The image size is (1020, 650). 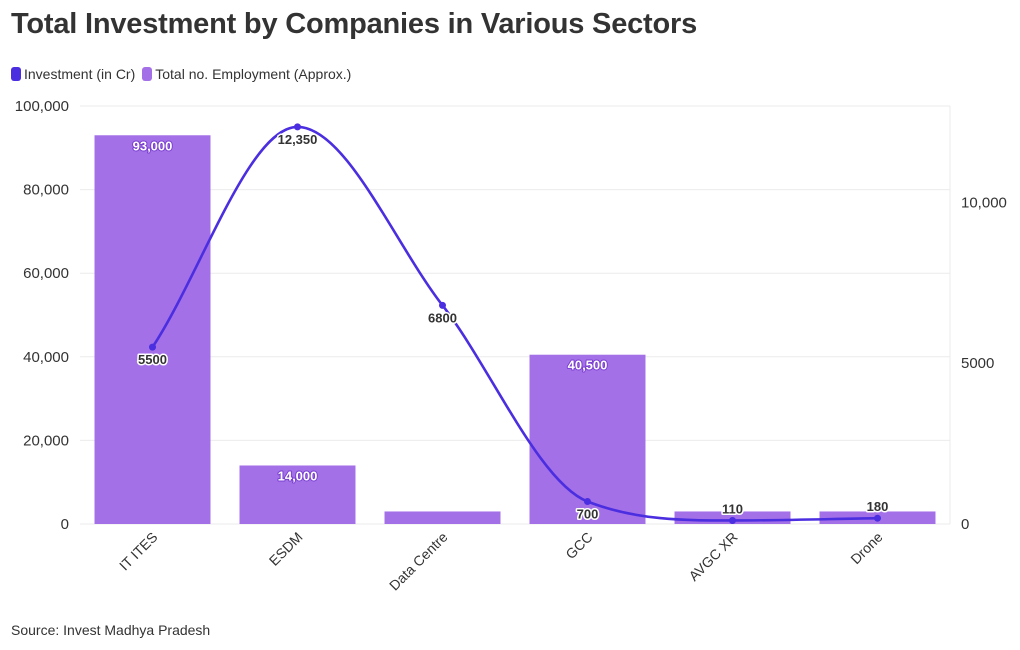 What do you see at coordinates (111, 630) in the screenshot?
I see `source-note: Source: Invest Madhya Pradesh` at bounding box center [111, 630].